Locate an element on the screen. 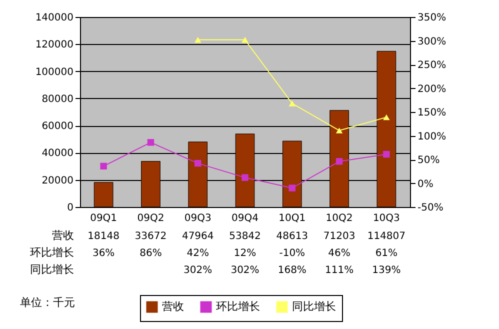 The image size is (499, 329). x-tick-label: 09Q3 is located at coordinates (198, 218).